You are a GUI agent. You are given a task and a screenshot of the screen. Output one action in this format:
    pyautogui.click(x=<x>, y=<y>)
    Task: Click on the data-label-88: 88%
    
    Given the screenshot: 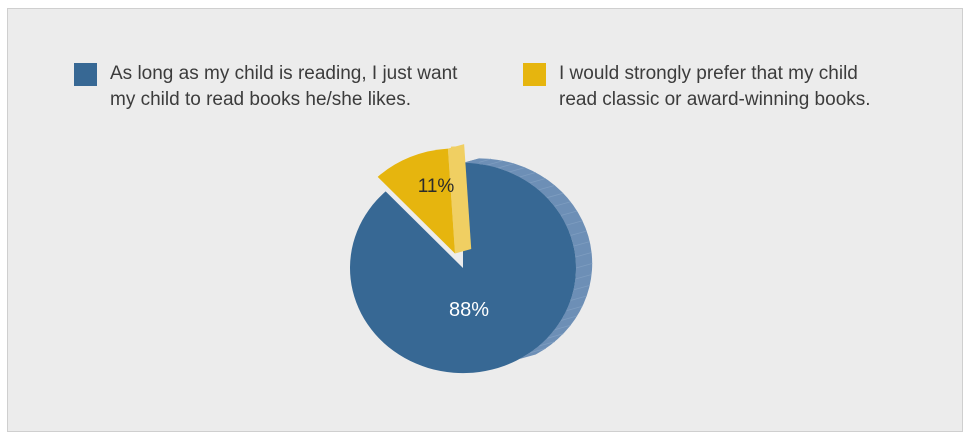 What is the action you would take?
    pyautogui.click(x=469, y=310)
    